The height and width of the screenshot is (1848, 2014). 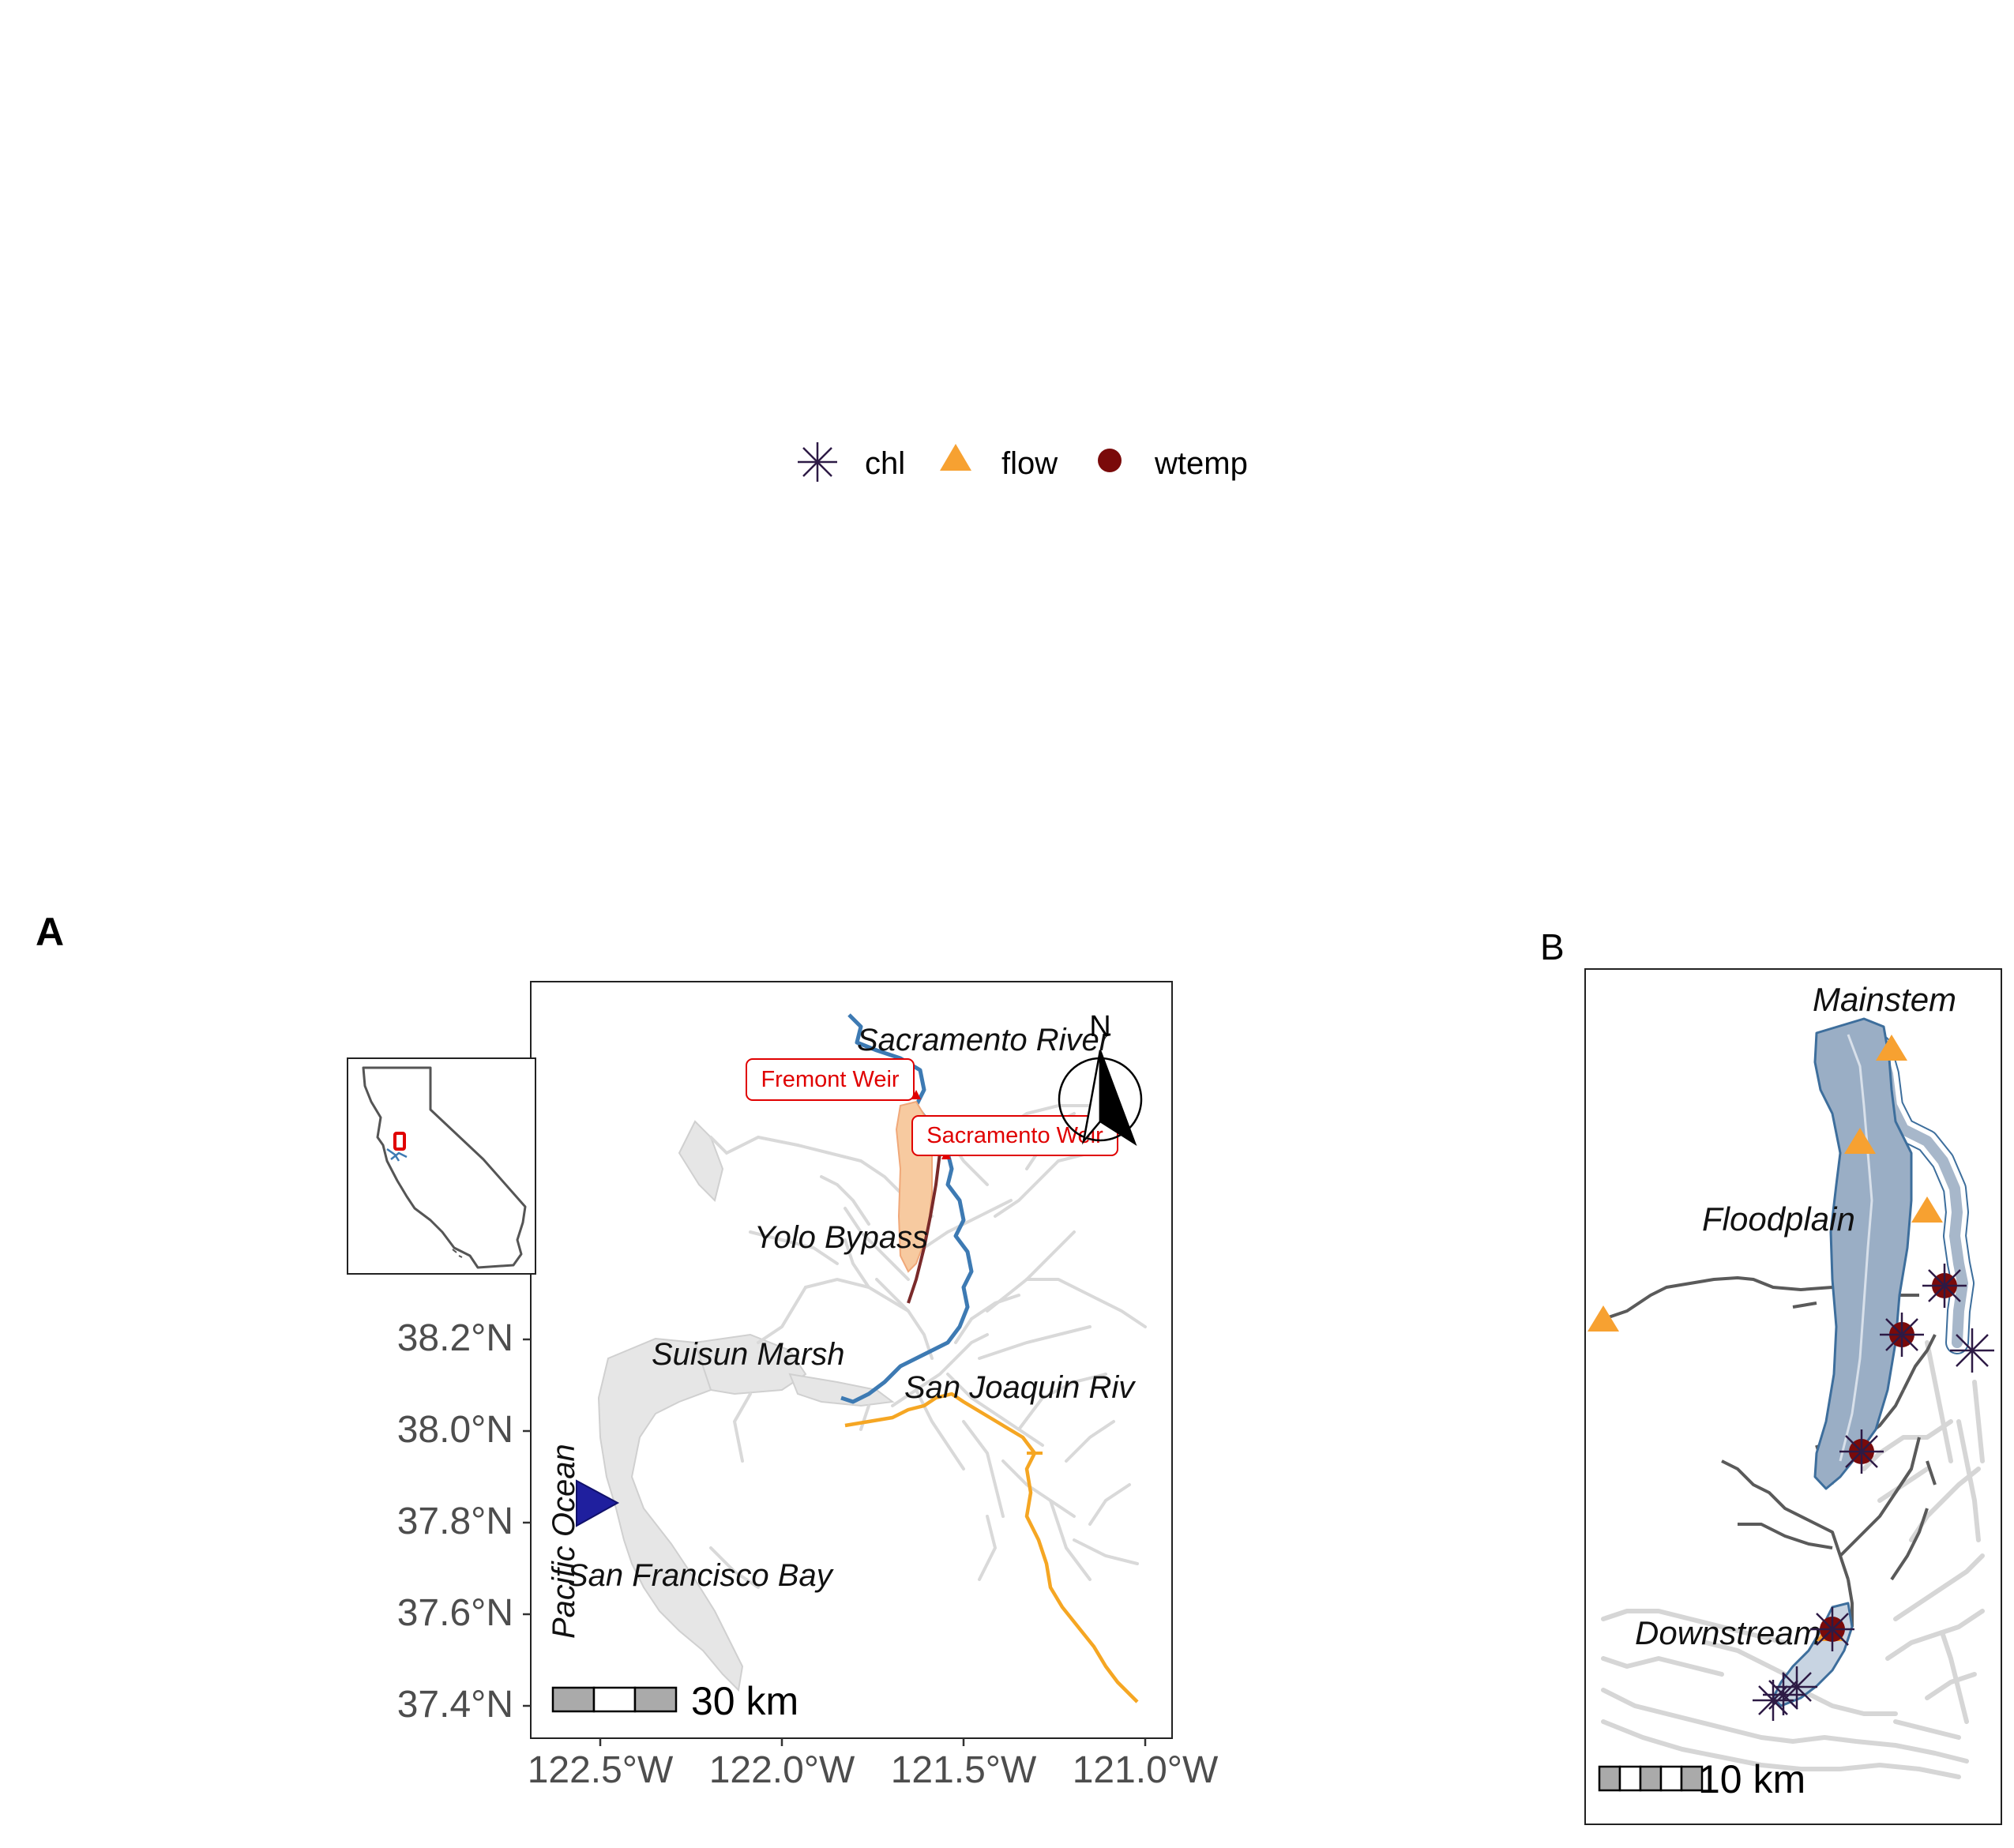 What do you see at coordinates (455, 1430) in the screenshot?
I see `y-tick-label: 38.0°N` at bounding box center [455, 1430].